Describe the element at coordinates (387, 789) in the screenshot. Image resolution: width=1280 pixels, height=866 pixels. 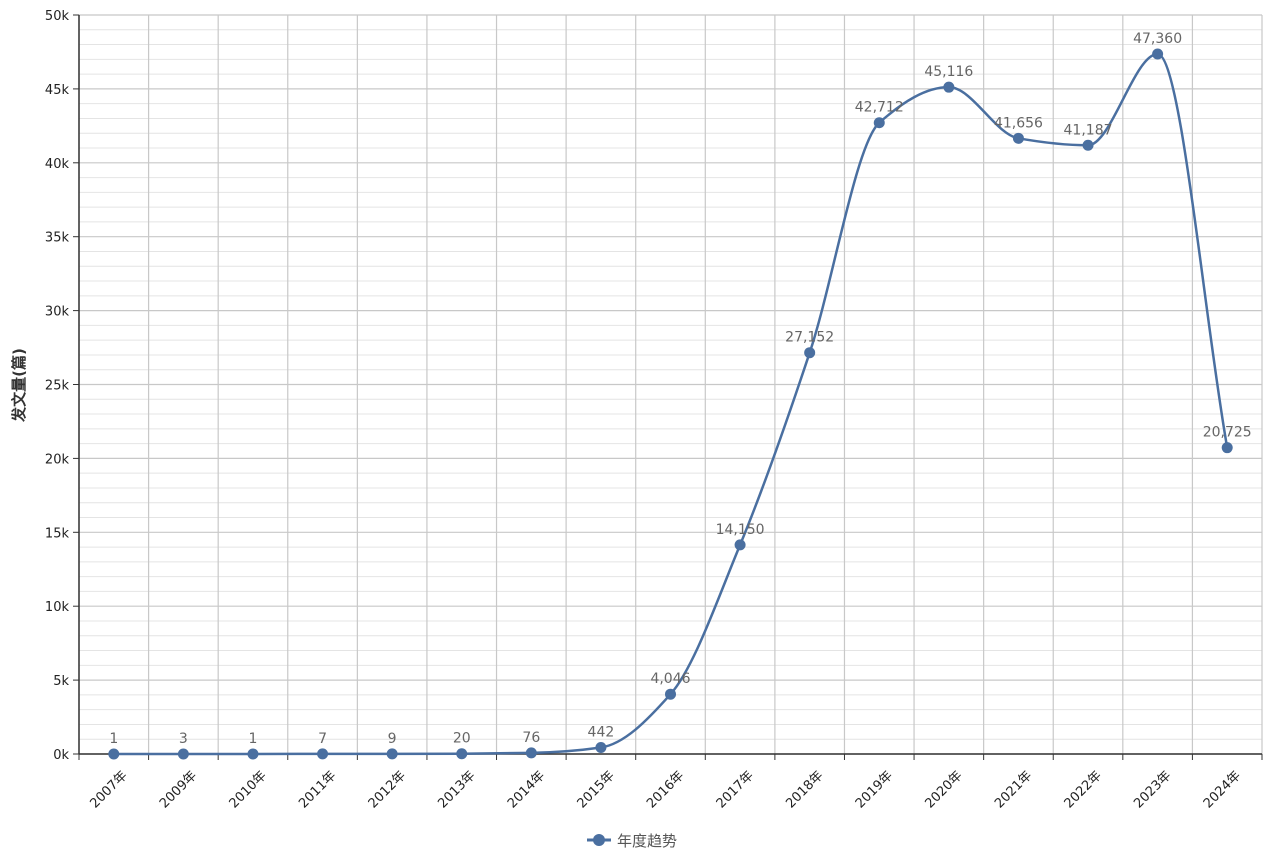
I see `x-tick-label: 2012年` at that location.